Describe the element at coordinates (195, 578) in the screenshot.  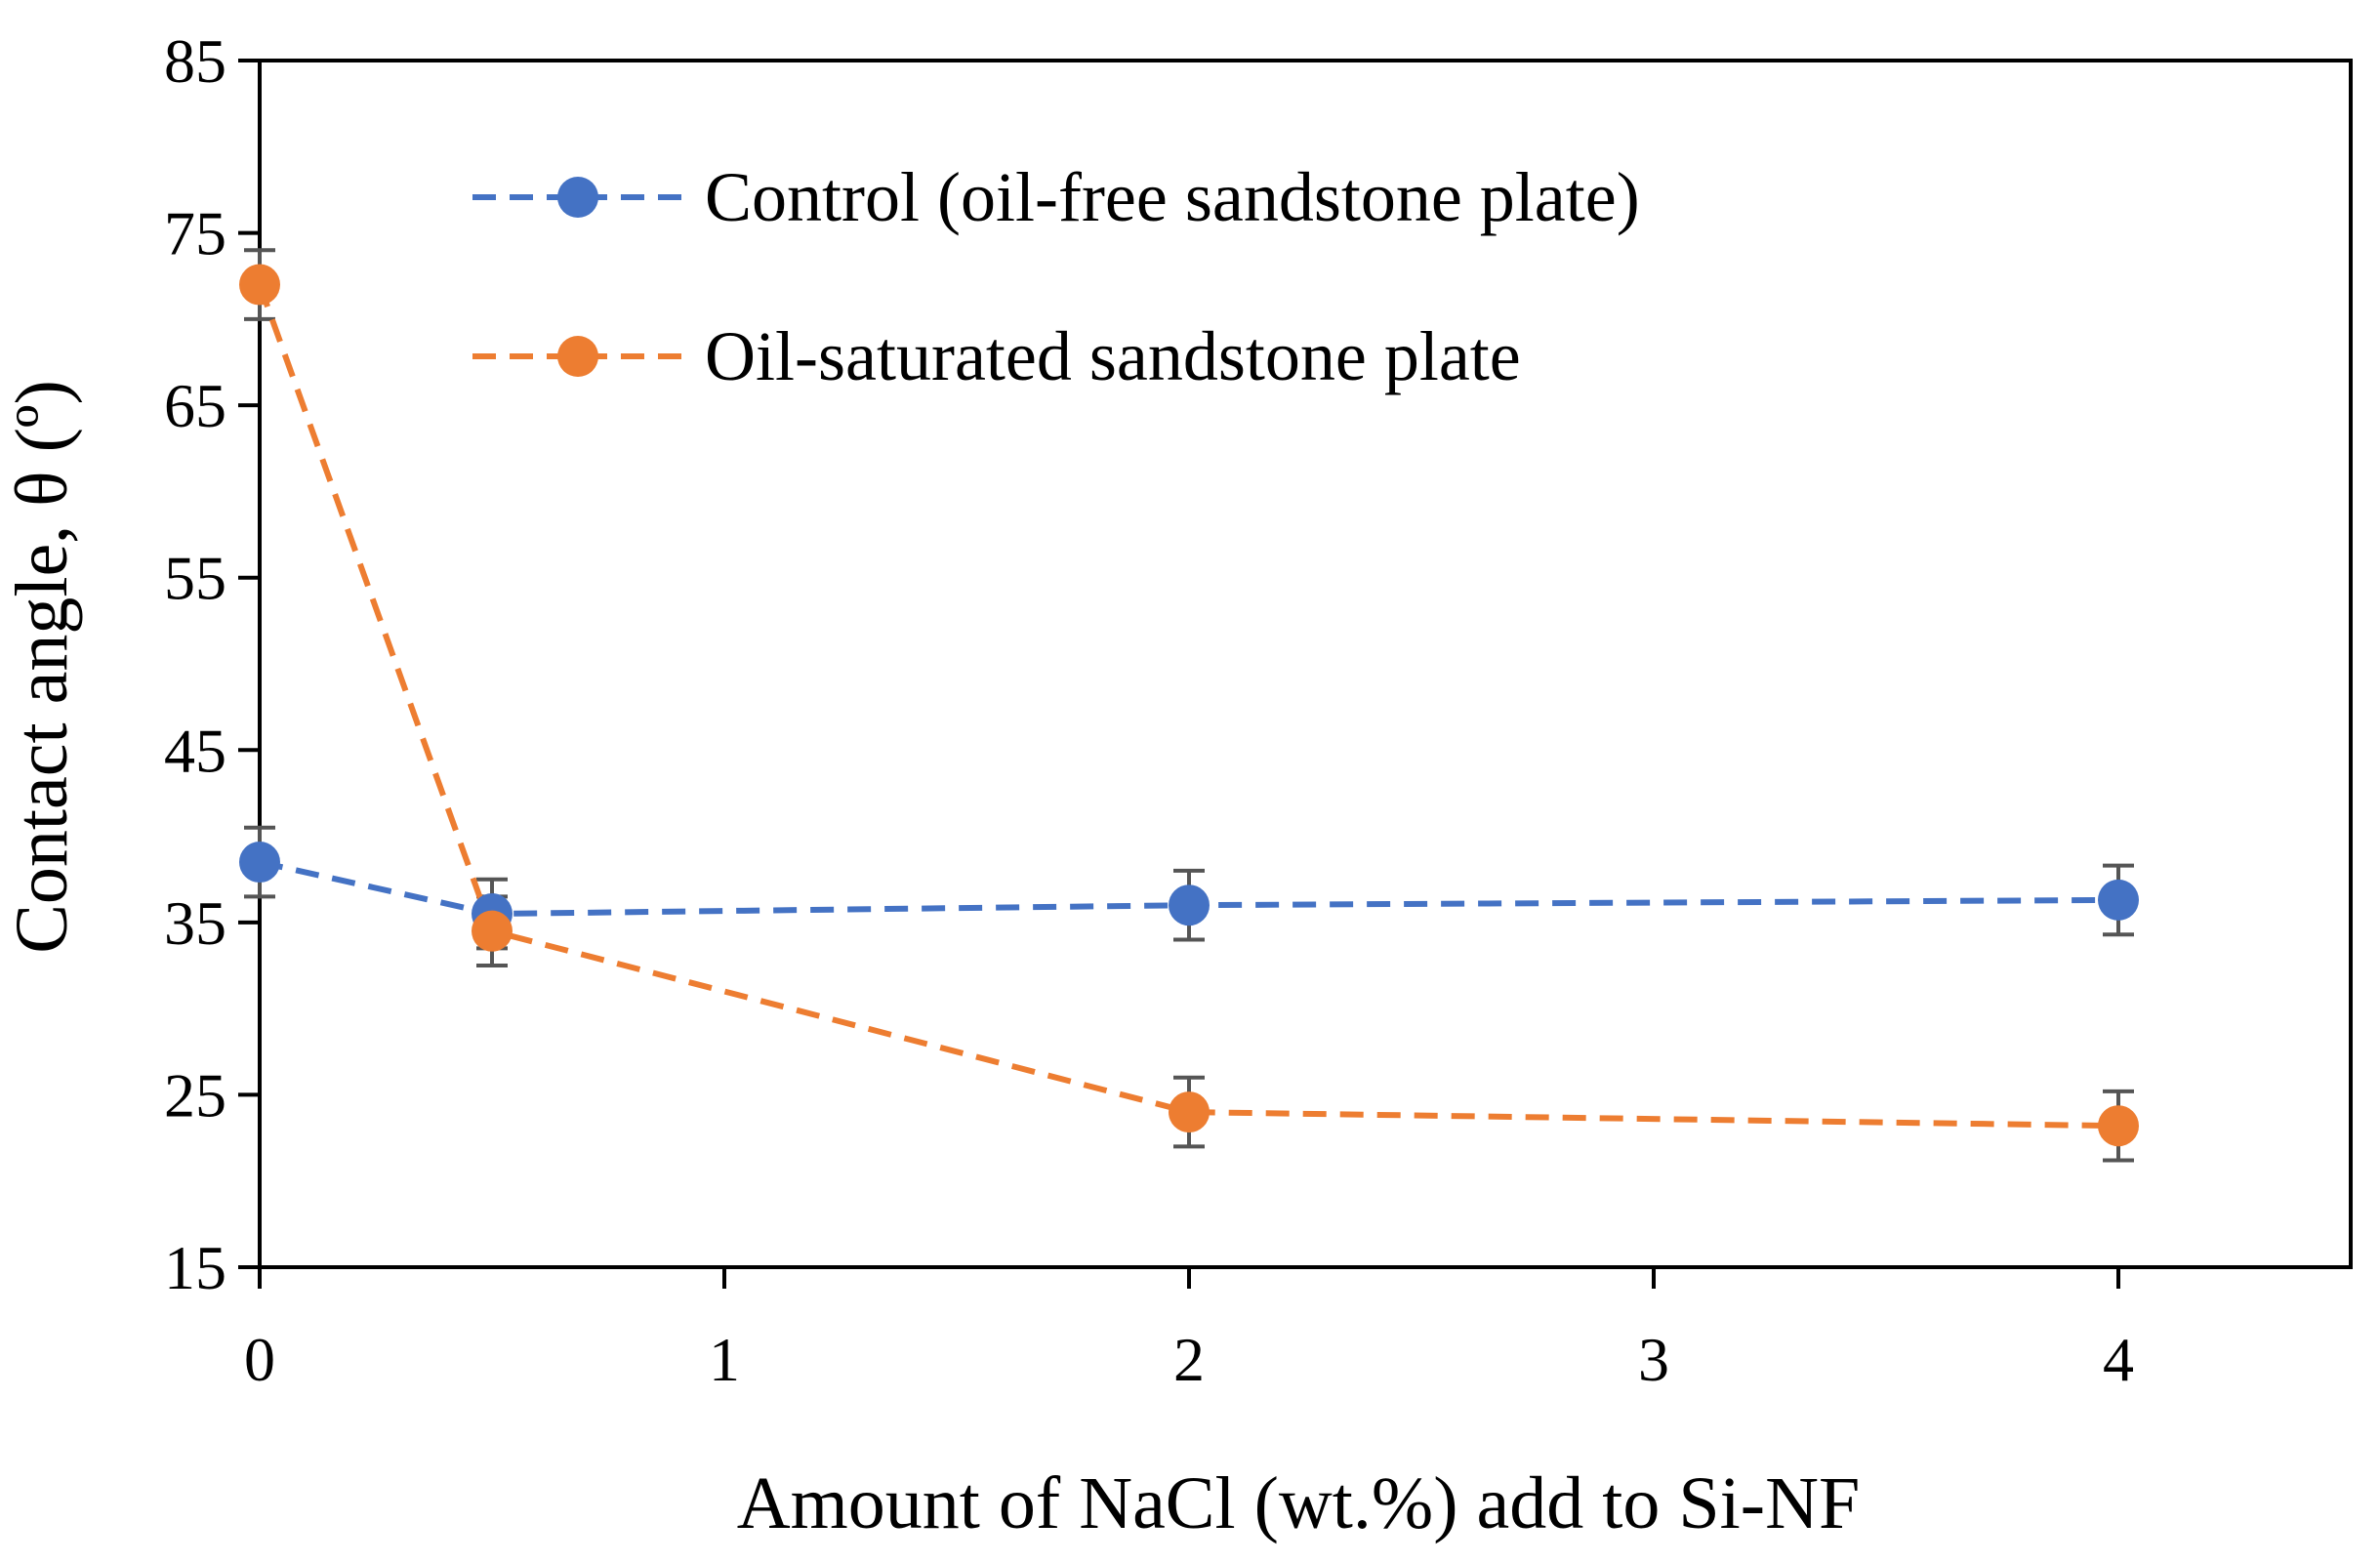
I see `y-tick-label: 55` at that location.